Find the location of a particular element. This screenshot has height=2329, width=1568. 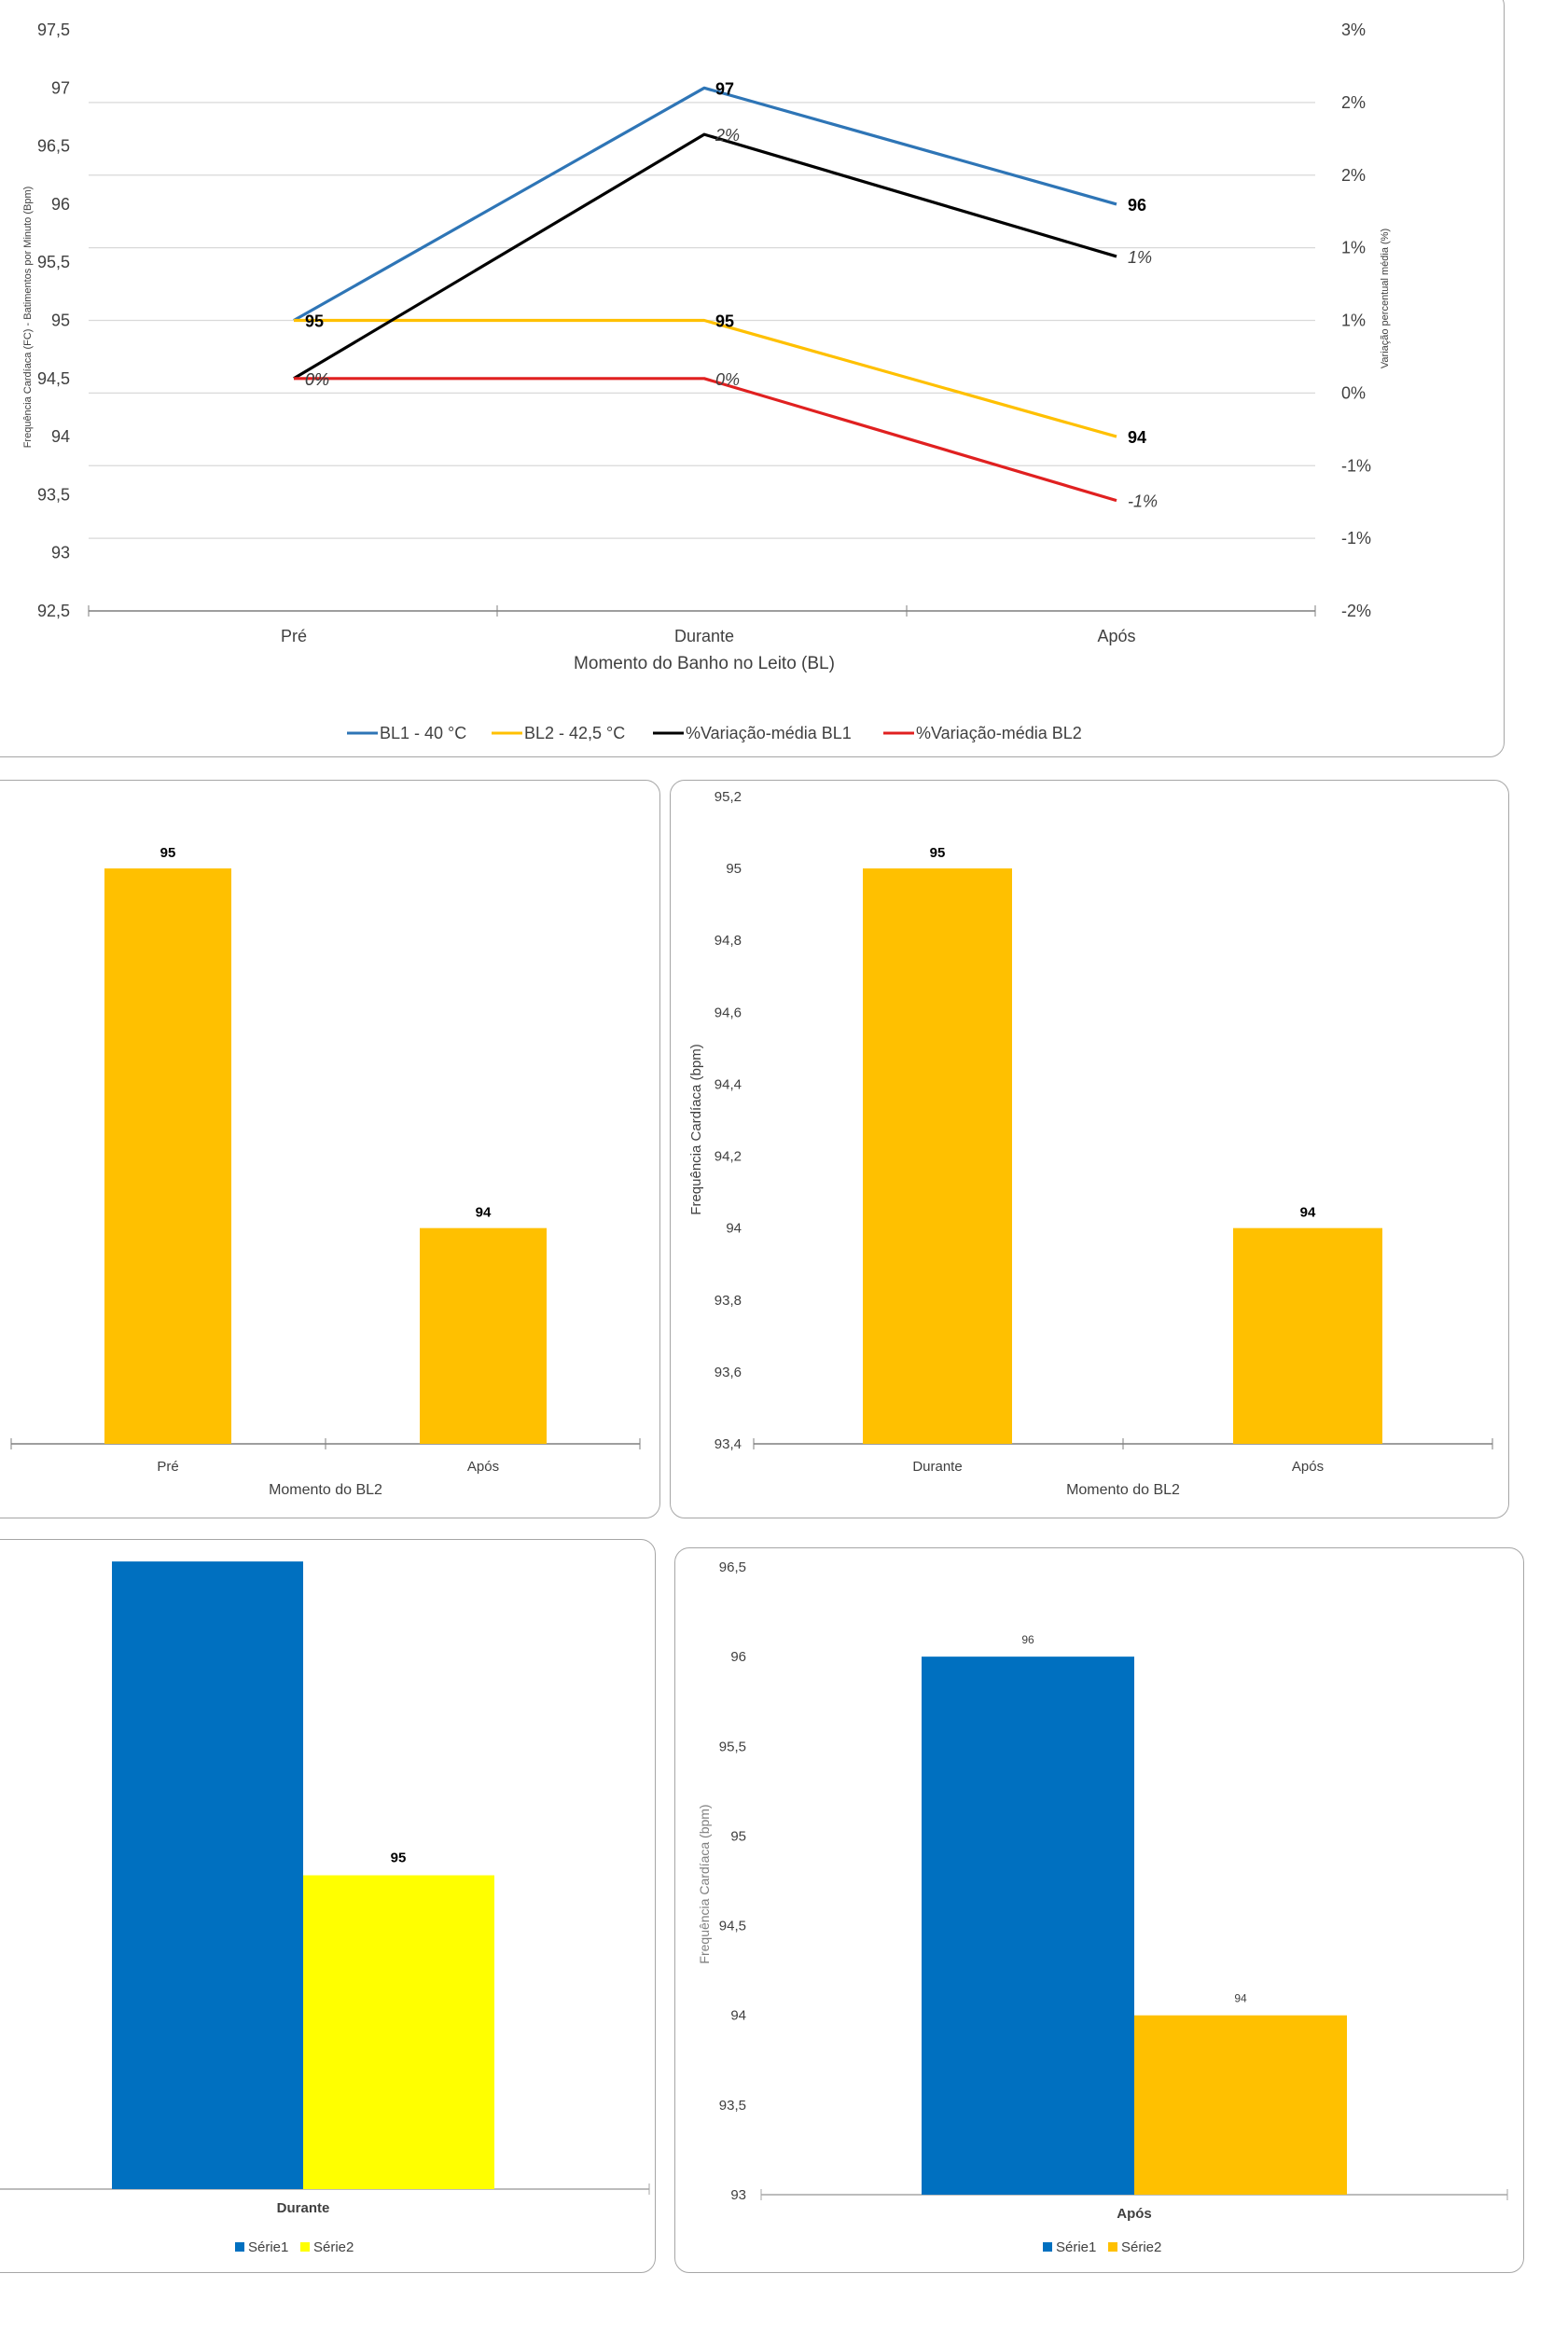

series-line-var-bl1 is located at coordinates (705, 256).